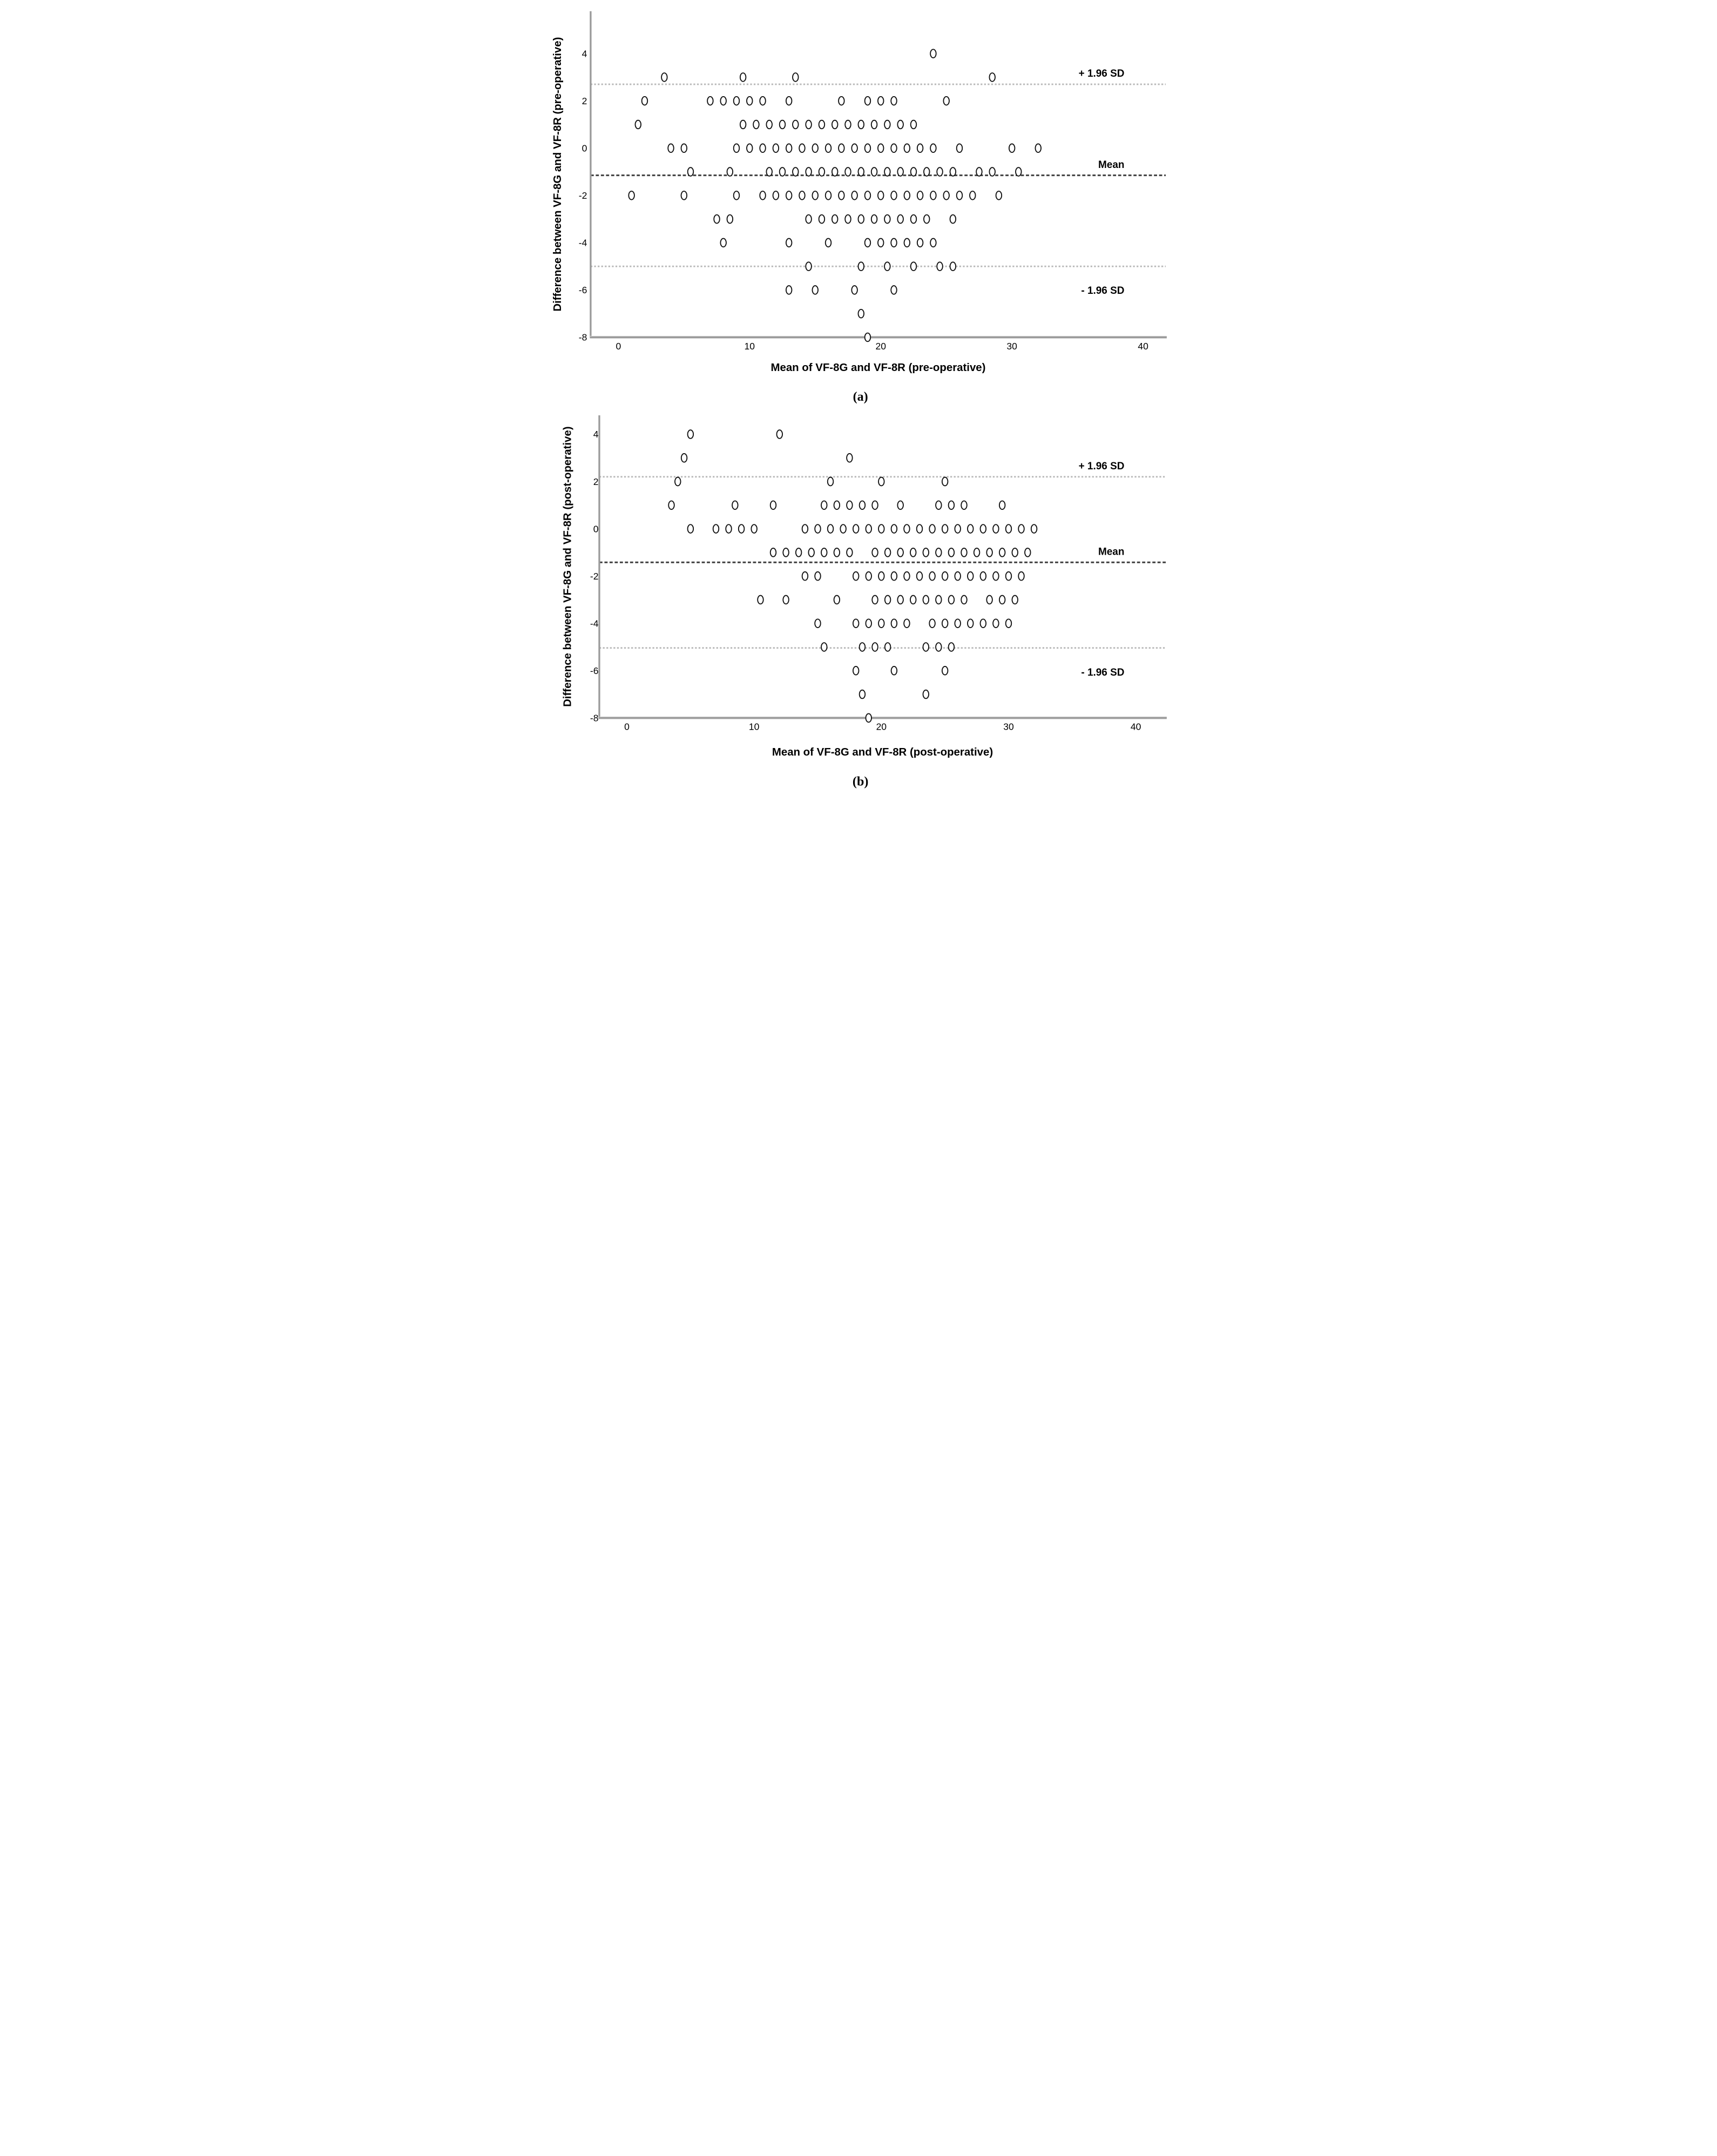 This screenshot has height=2156, width=1717. I want to click on x-tick-label: 40, so click(1136, 726).